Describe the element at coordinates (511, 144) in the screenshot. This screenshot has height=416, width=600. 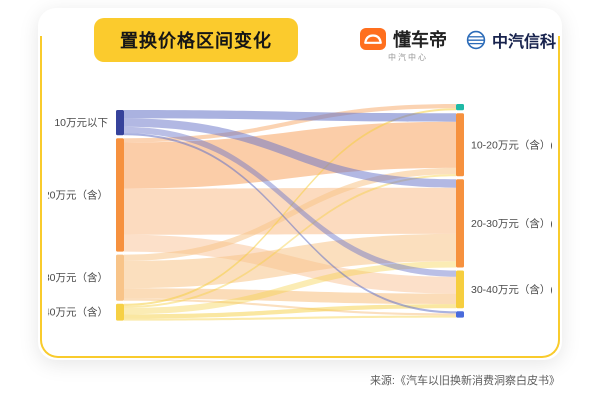
I see `sankey-node-label: 10-20万元（含）(新)` at that location.